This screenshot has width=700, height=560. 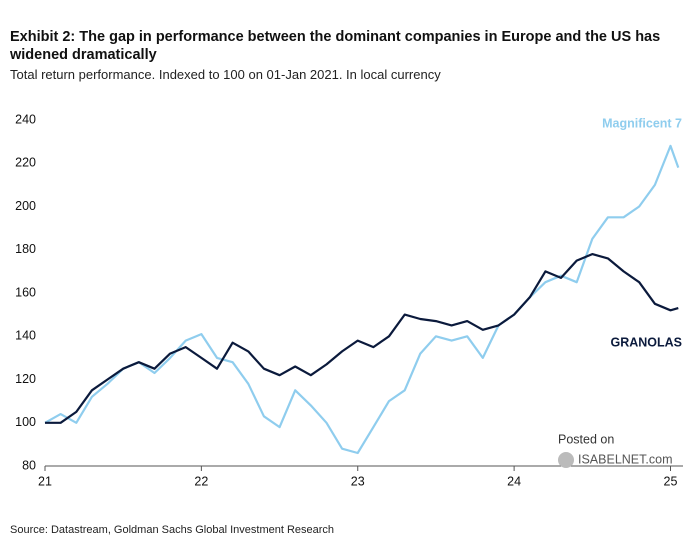 I want to click on watermark: ISABELNET.com, so click(x=625, y=459).